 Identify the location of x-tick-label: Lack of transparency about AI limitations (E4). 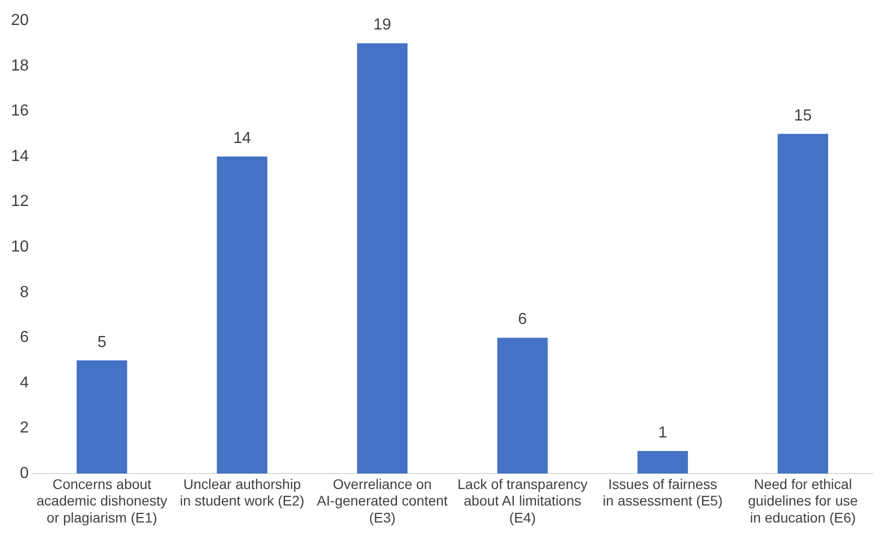
(523, 501).